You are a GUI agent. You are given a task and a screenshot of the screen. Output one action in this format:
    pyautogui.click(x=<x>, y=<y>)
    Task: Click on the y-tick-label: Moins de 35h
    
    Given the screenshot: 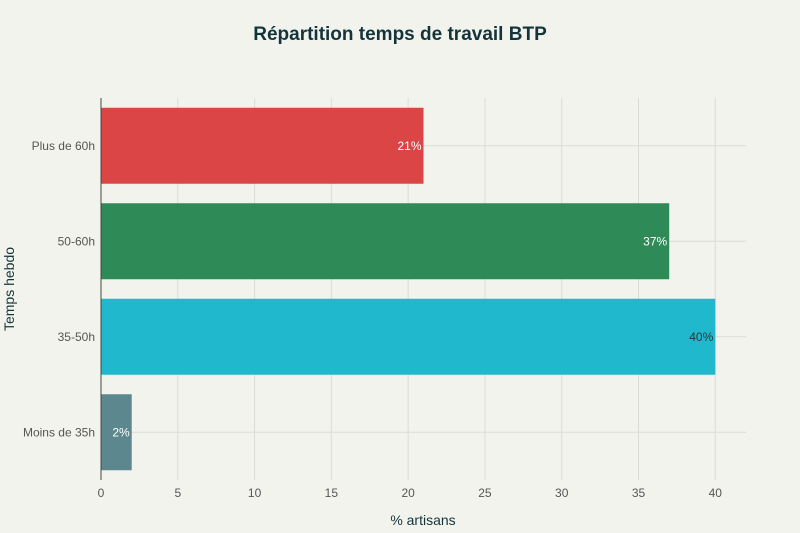 What is the action you would take?
    pyautogui.click(x=59, y=432)
    